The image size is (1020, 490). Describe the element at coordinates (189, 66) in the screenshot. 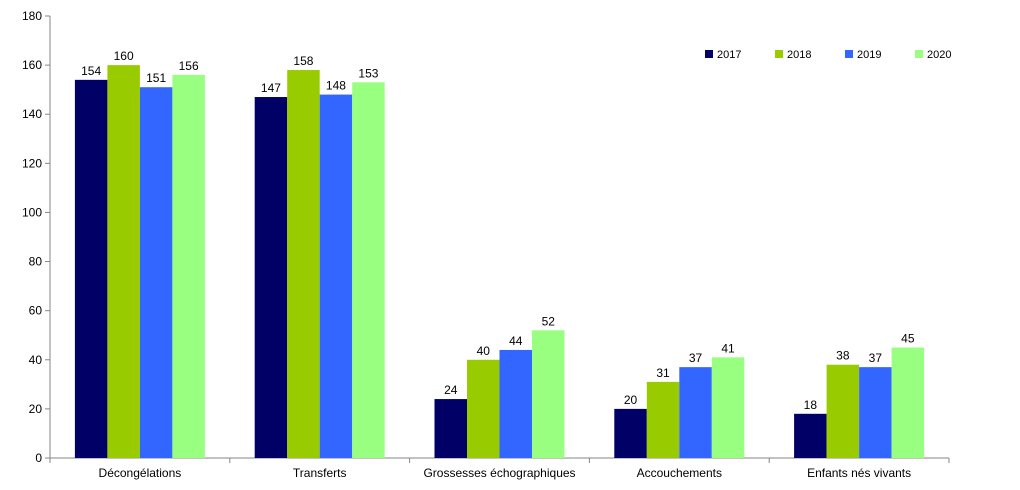

I see `data-label: 156` at that location.